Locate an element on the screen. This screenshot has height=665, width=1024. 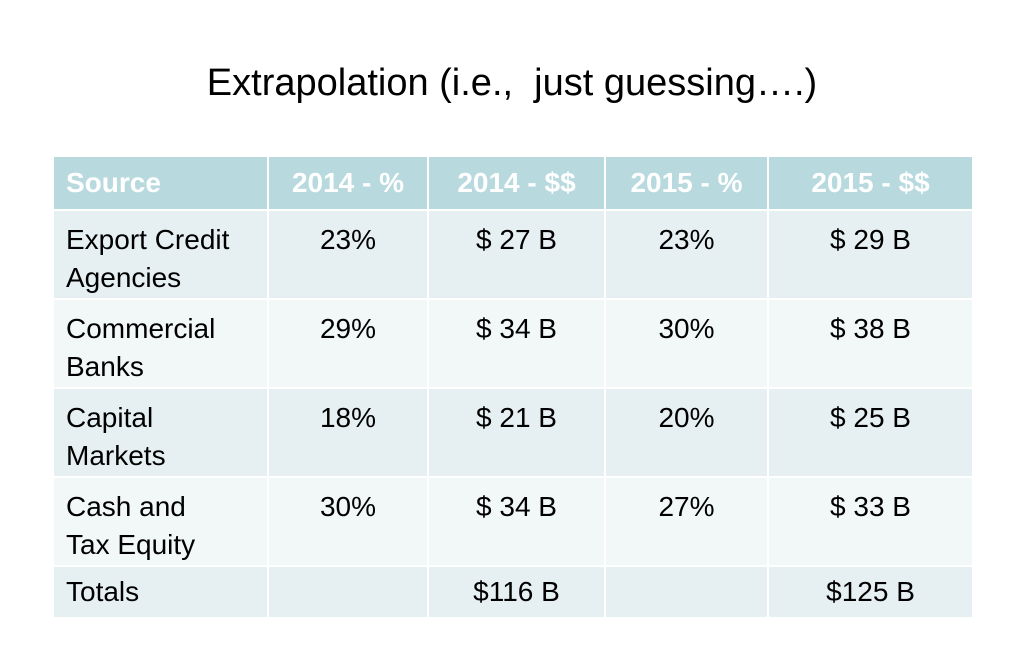
totals-label: Totals is located at coordinates (160, 592).